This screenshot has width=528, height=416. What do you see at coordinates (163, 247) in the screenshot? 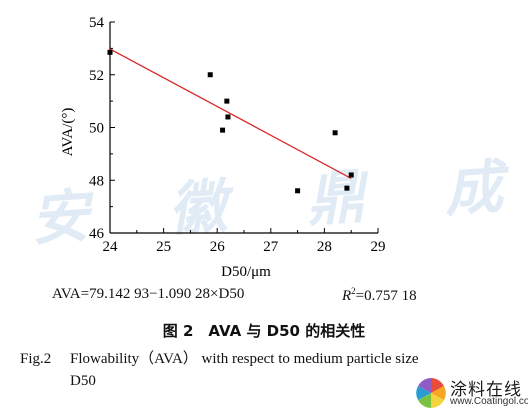
I see `x-tick-label: 25` at bounding box center [163, 247].